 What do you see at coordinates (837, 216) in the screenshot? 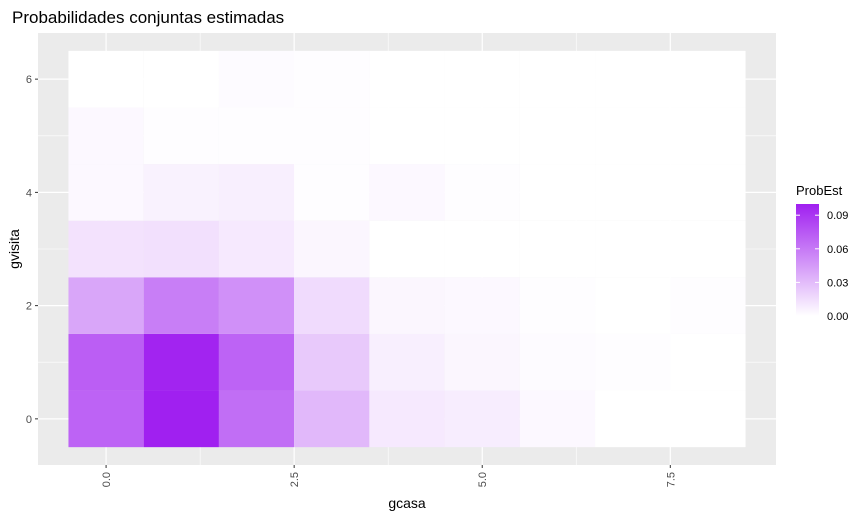
I see `legend-label: 0.09` at bounding box center [837, 216].